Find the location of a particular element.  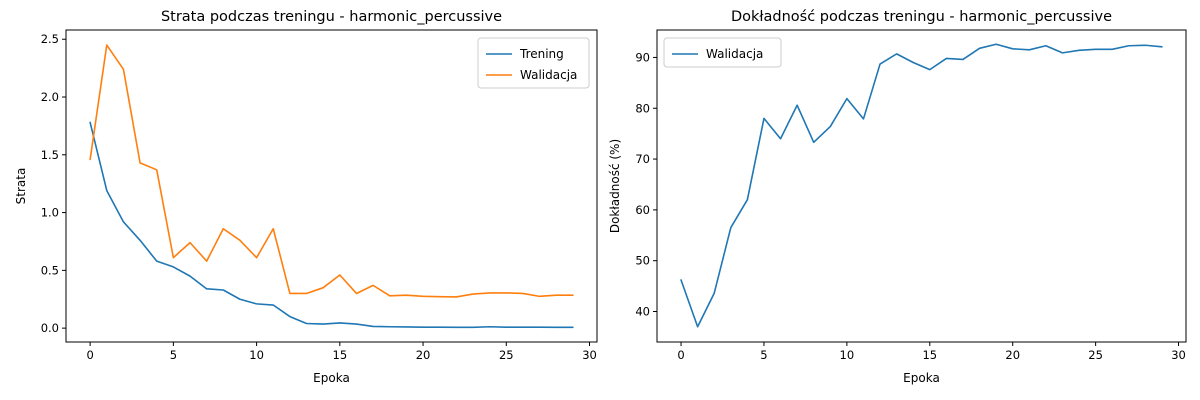

legend: Walidacja is located at coordinates (722, 52).